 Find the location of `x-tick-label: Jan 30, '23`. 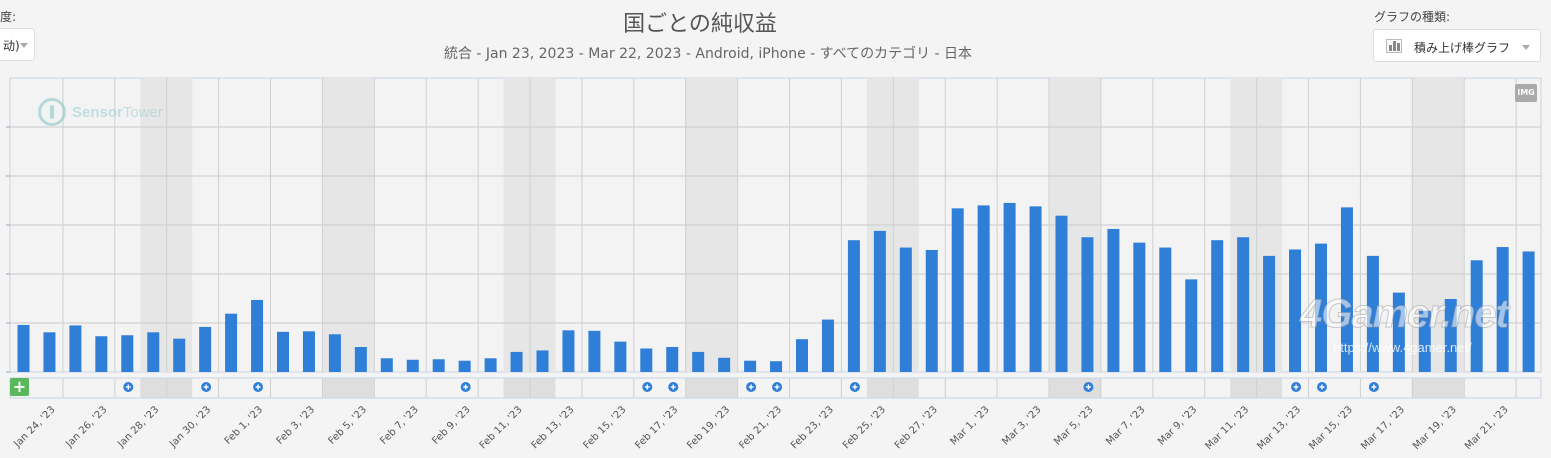

x-tick-label: Jan 30, '23 is located at coordinates (190, 427).